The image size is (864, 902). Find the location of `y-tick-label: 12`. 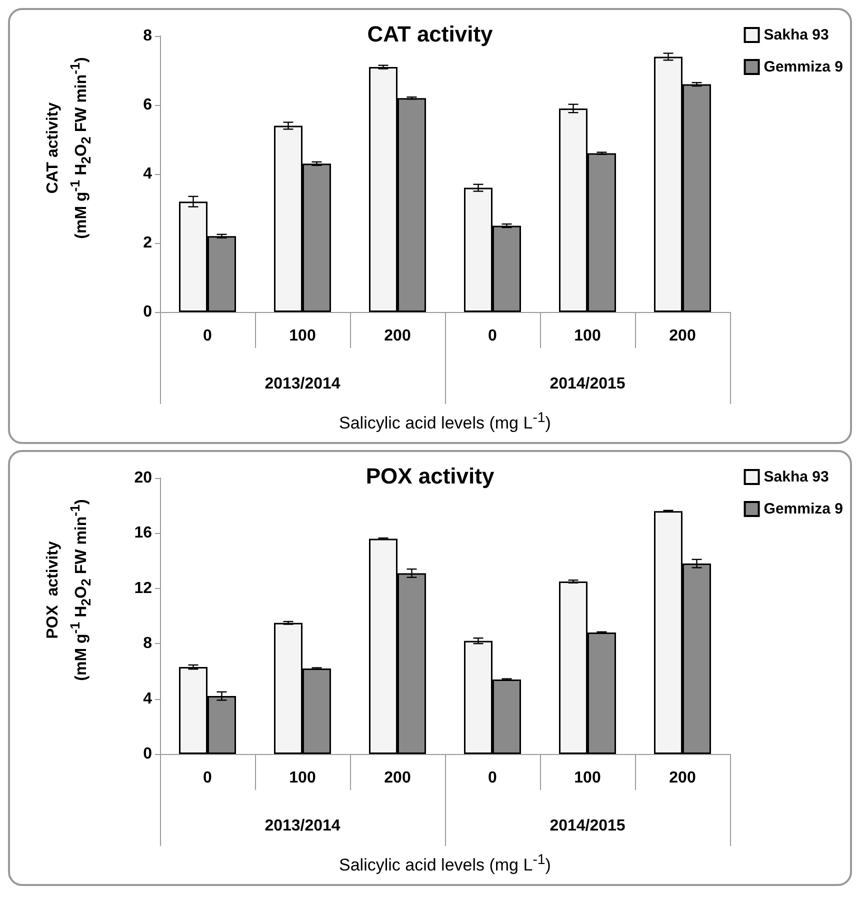

y-tick-label: 12 is located at coordinates (143, 588).